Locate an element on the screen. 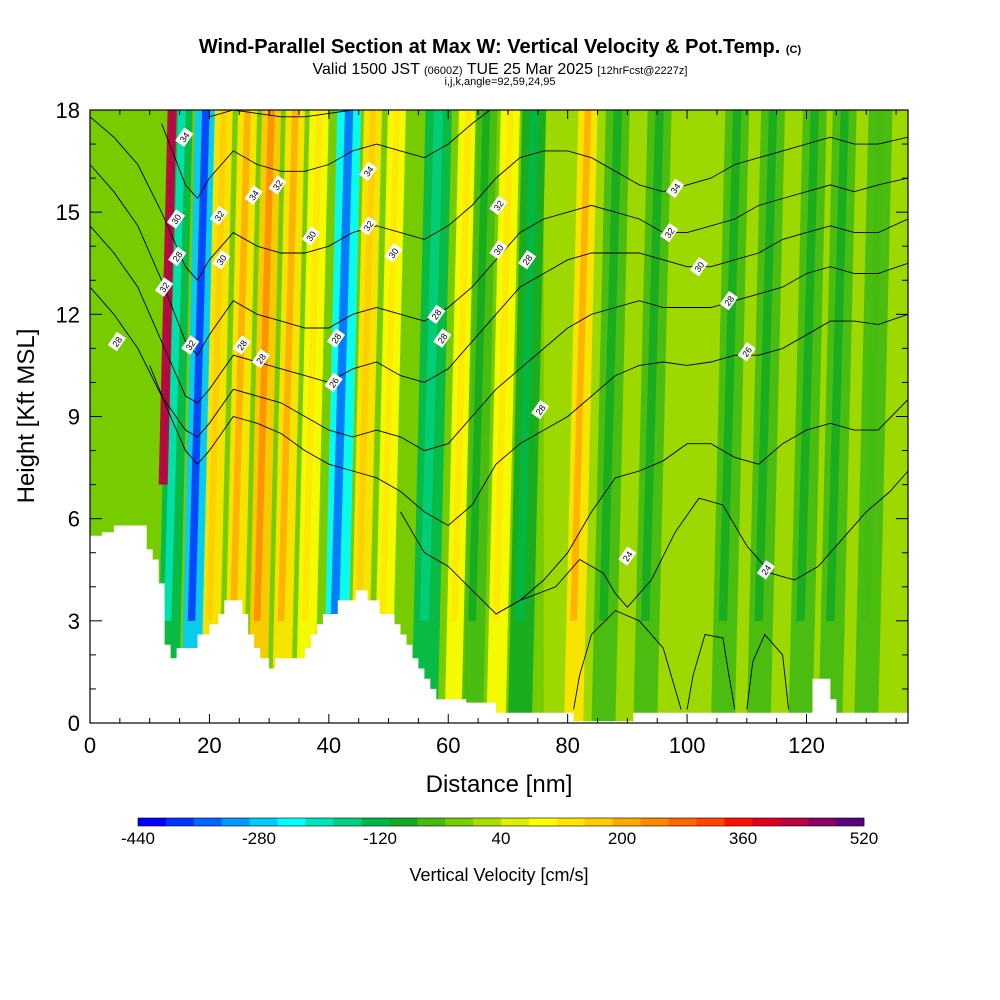 This screenshot has height=1000, width=1000. x-tick-label: 100 is located at coordinates (687, 745).